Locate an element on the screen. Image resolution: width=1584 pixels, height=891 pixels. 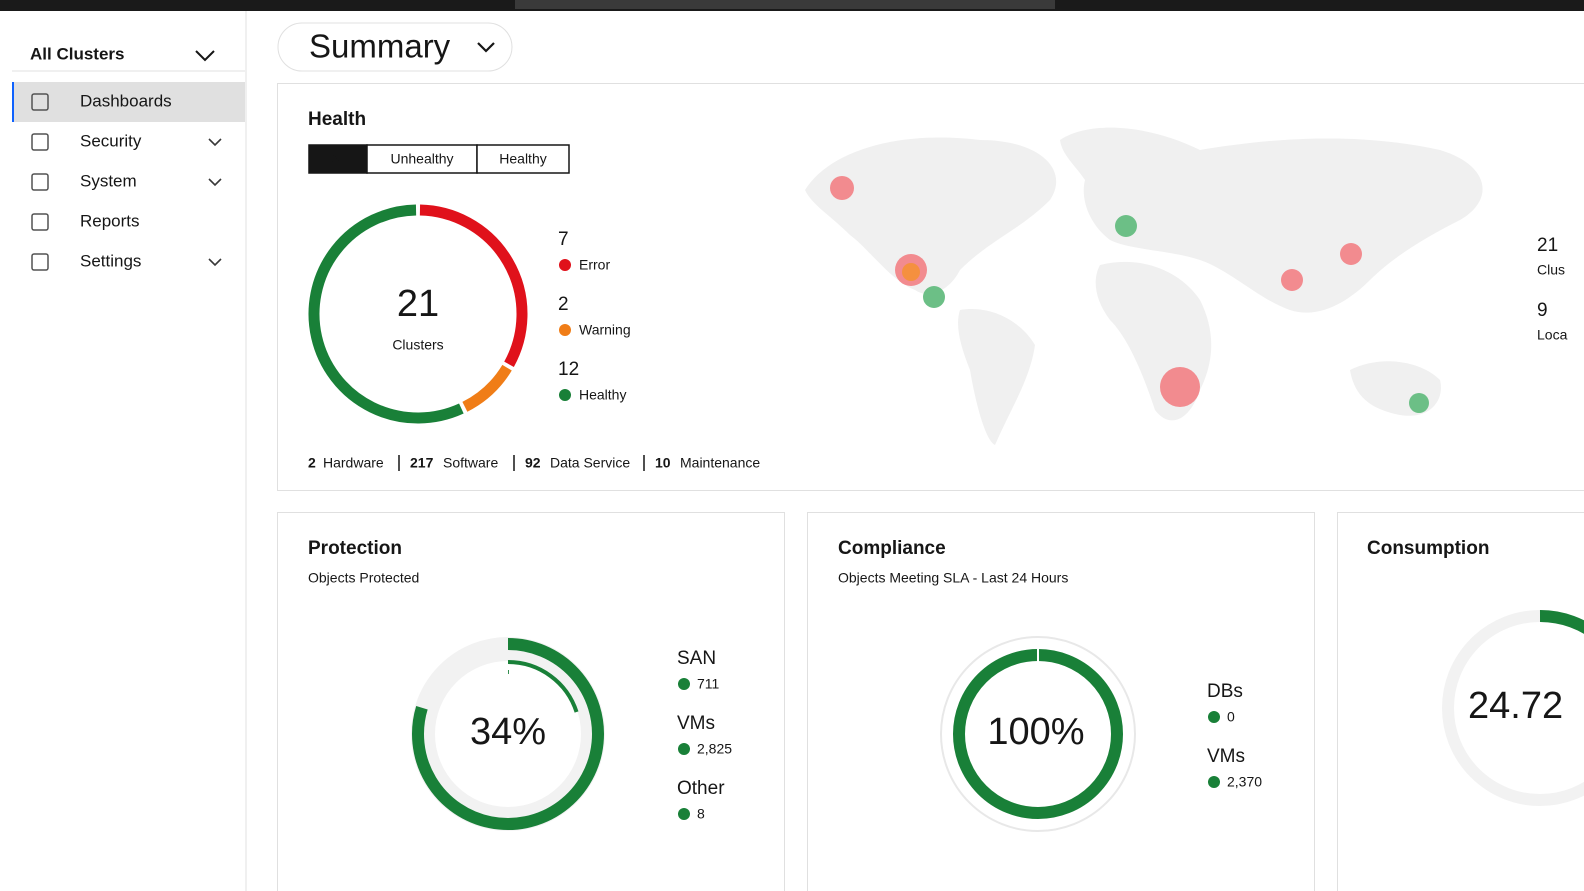
legend-value: 12 is located at coordinates (568, 369).